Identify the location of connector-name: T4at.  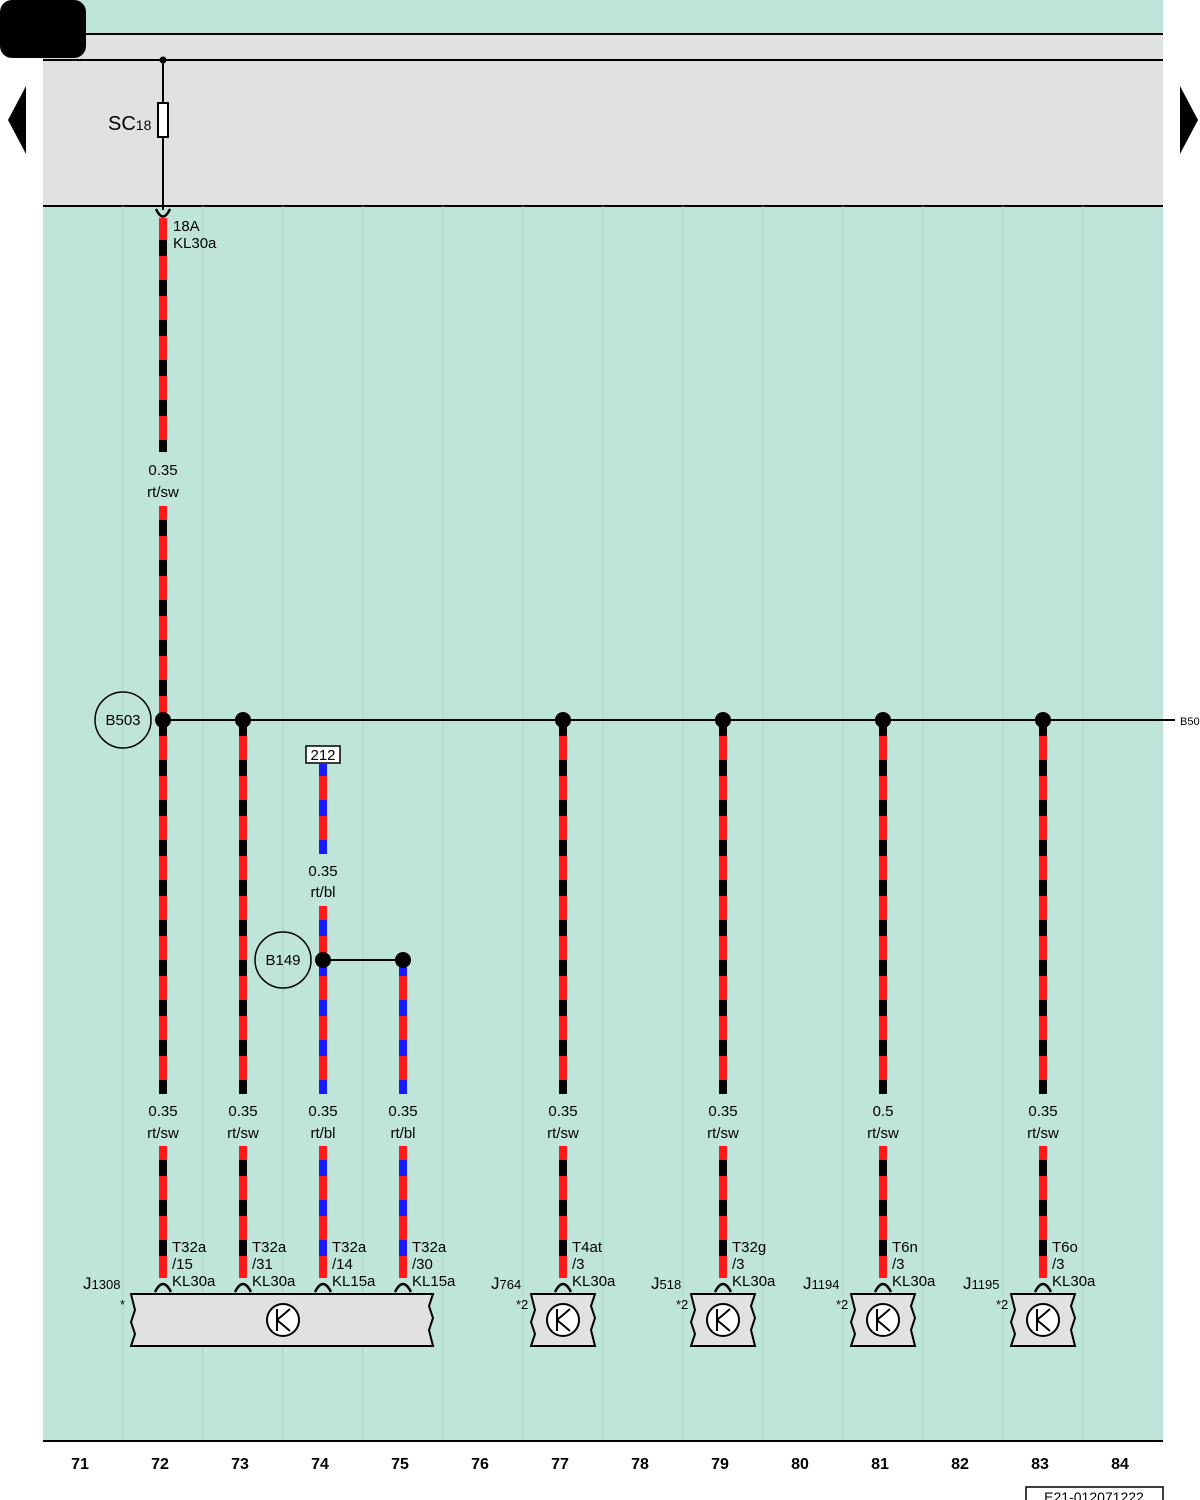
(587, 1247).